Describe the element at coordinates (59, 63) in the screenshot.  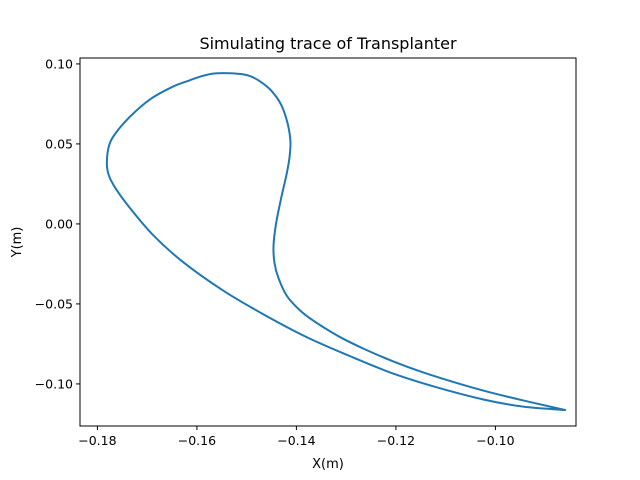
I see `y-tick-label: 0.10` at that location.